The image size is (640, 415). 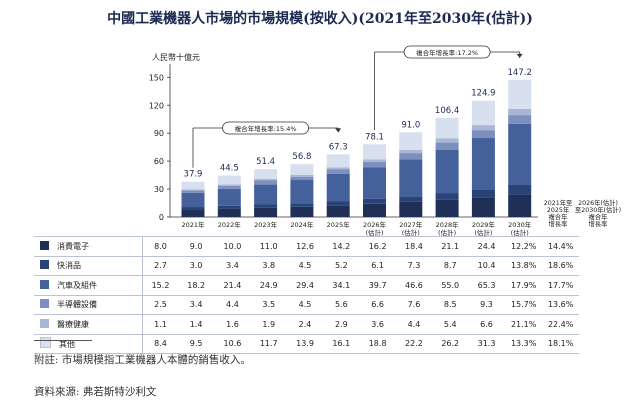 What do you see at coordinates (338, 147) in the screenshot?
I see `bar-total-label: 67.3` at bounding box center [338, 147].